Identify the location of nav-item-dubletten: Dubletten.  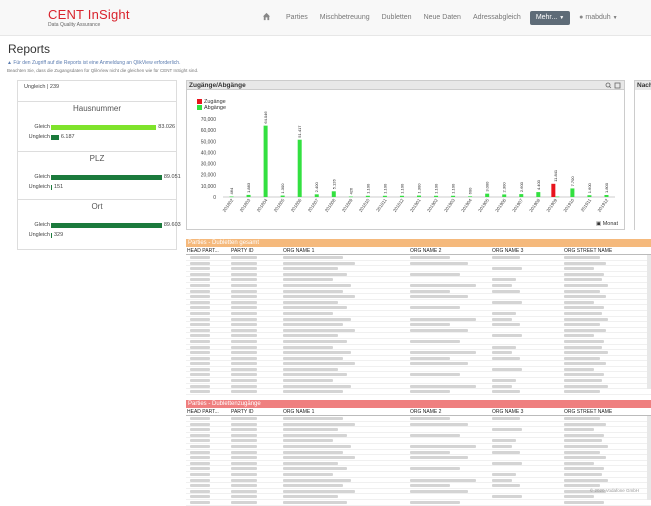
(396, 17).